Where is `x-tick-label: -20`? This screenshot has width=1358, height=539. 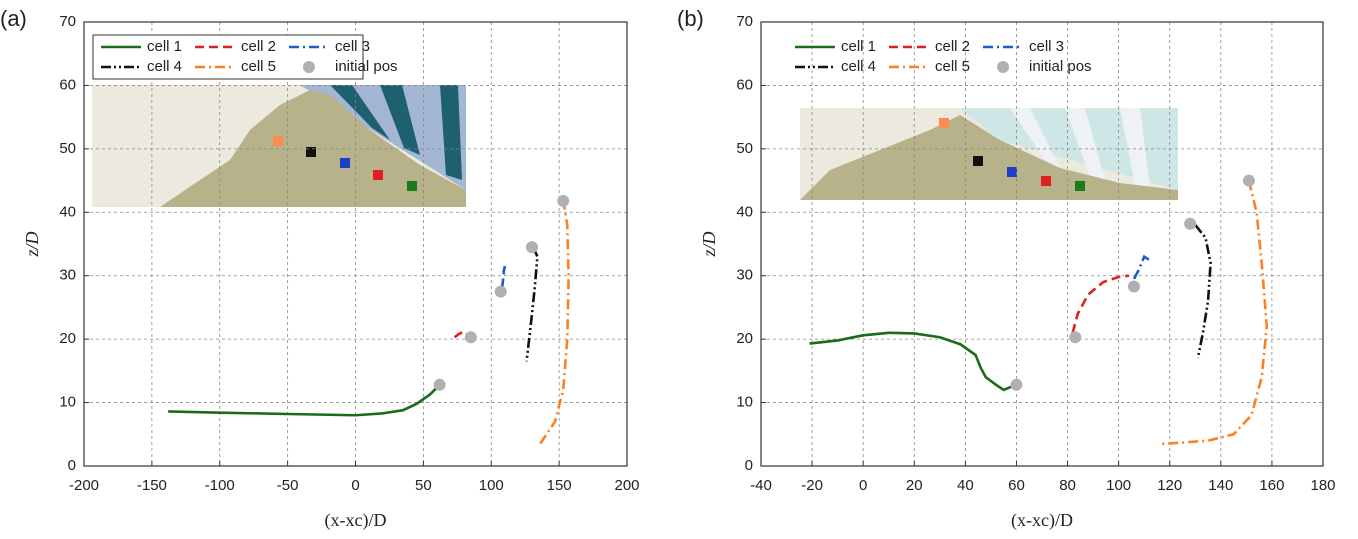 x-tick-label: -20 is located at coordinates (812, 485).